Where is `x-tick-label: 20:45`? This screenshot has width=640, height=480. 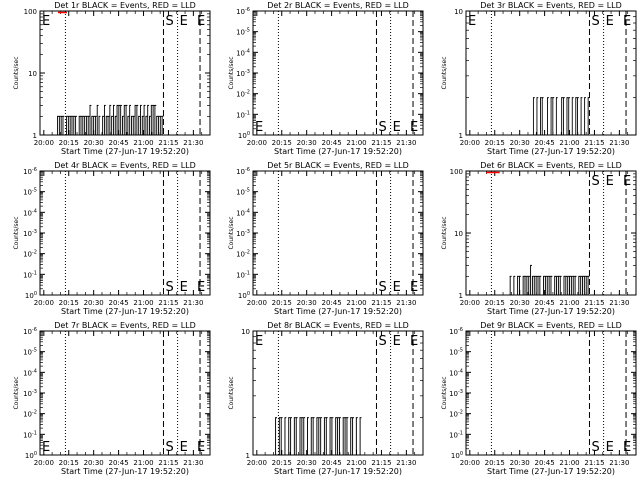 x-tick-label: 20:45 is located at coordinates (545, 303).